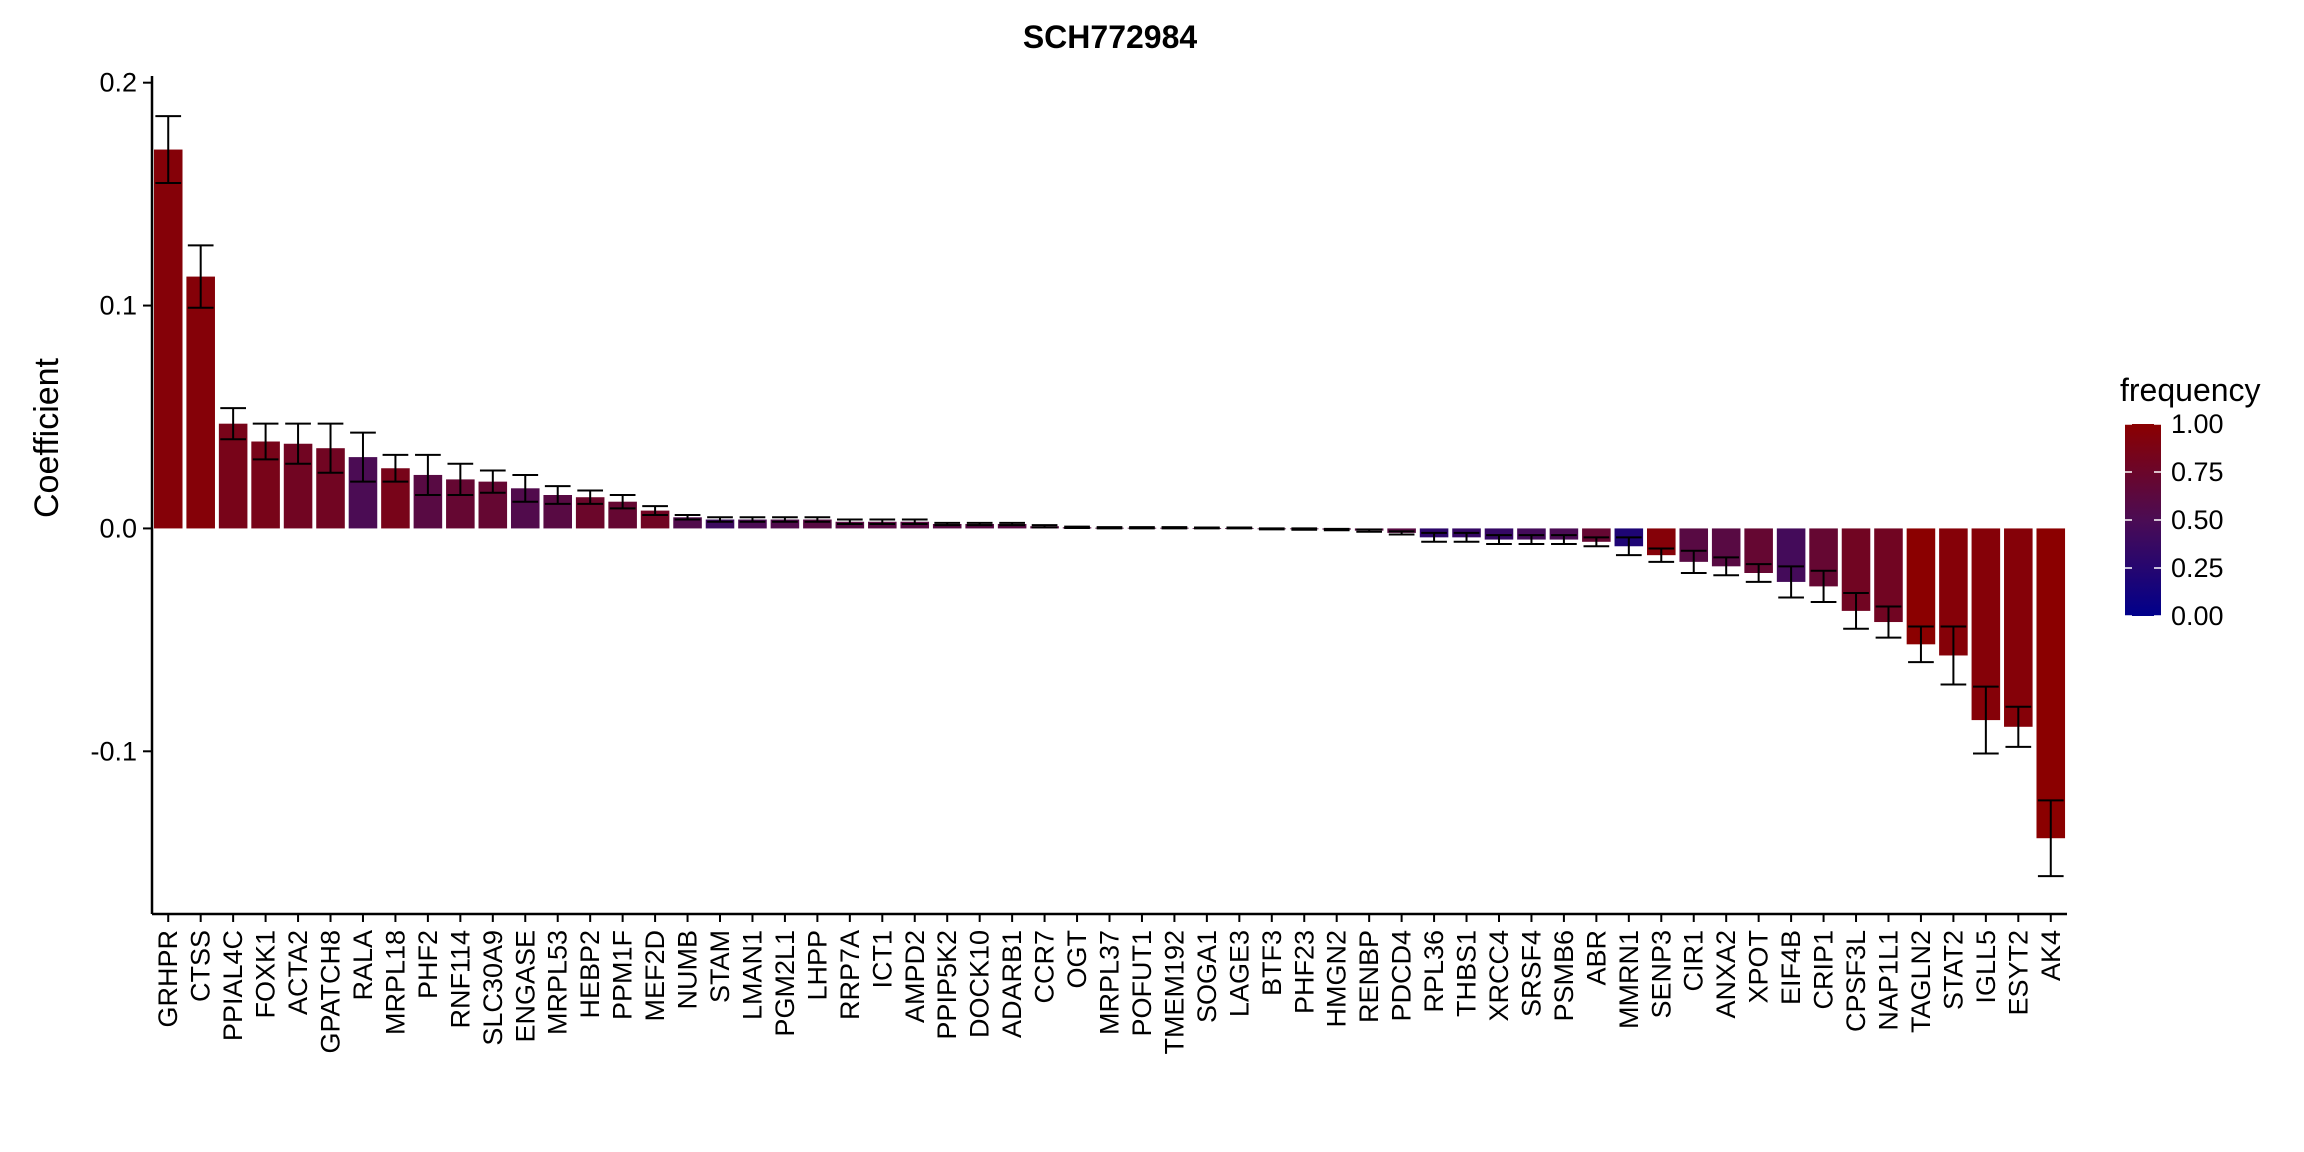 Image resolution: width=2304 pixels, height=1152 pixels. I want to click on y-tick-label: -0.1, so click(113, 751).